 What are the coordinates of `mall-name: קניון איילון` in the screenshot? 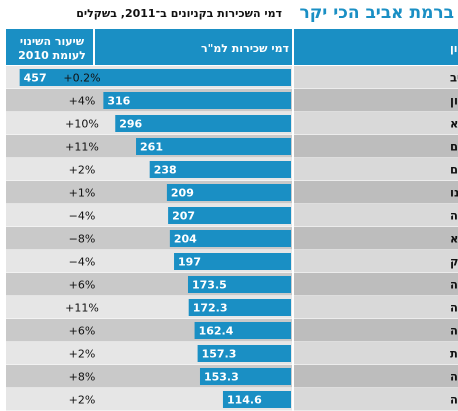 It's located at (454, 101).